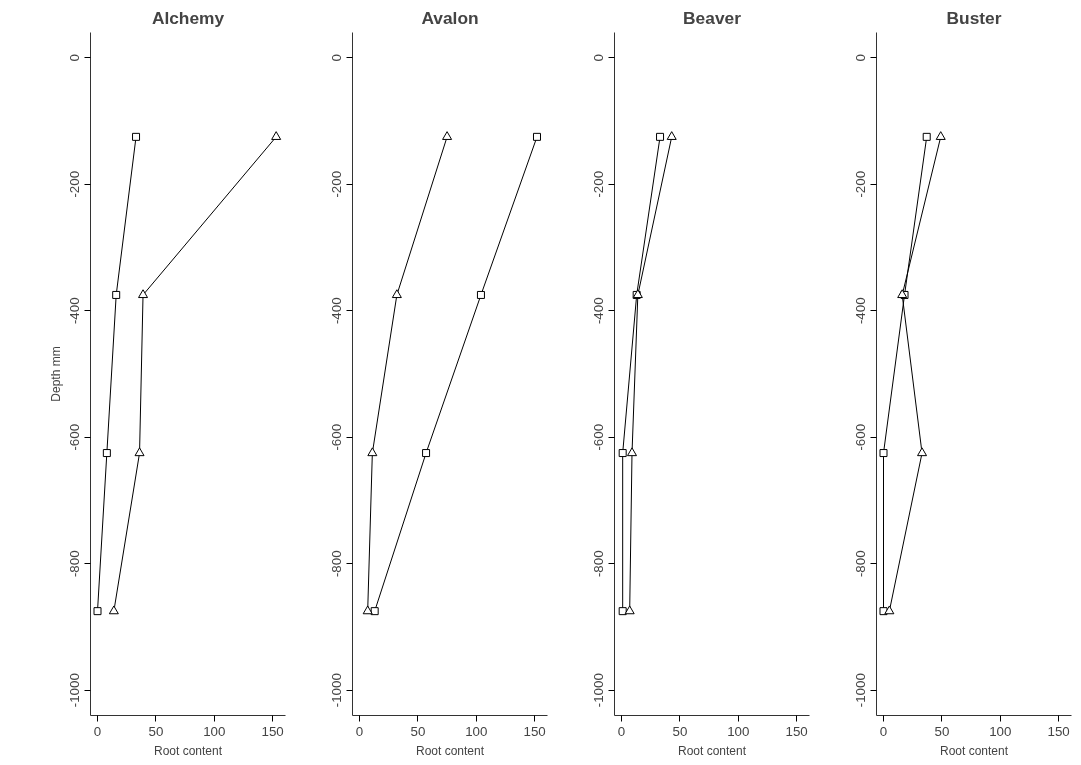 The image size is (1081, 765). Describe the element at coordinates (188, 17) in the screenshot. I see `chart-title: Alchemy` at that location.